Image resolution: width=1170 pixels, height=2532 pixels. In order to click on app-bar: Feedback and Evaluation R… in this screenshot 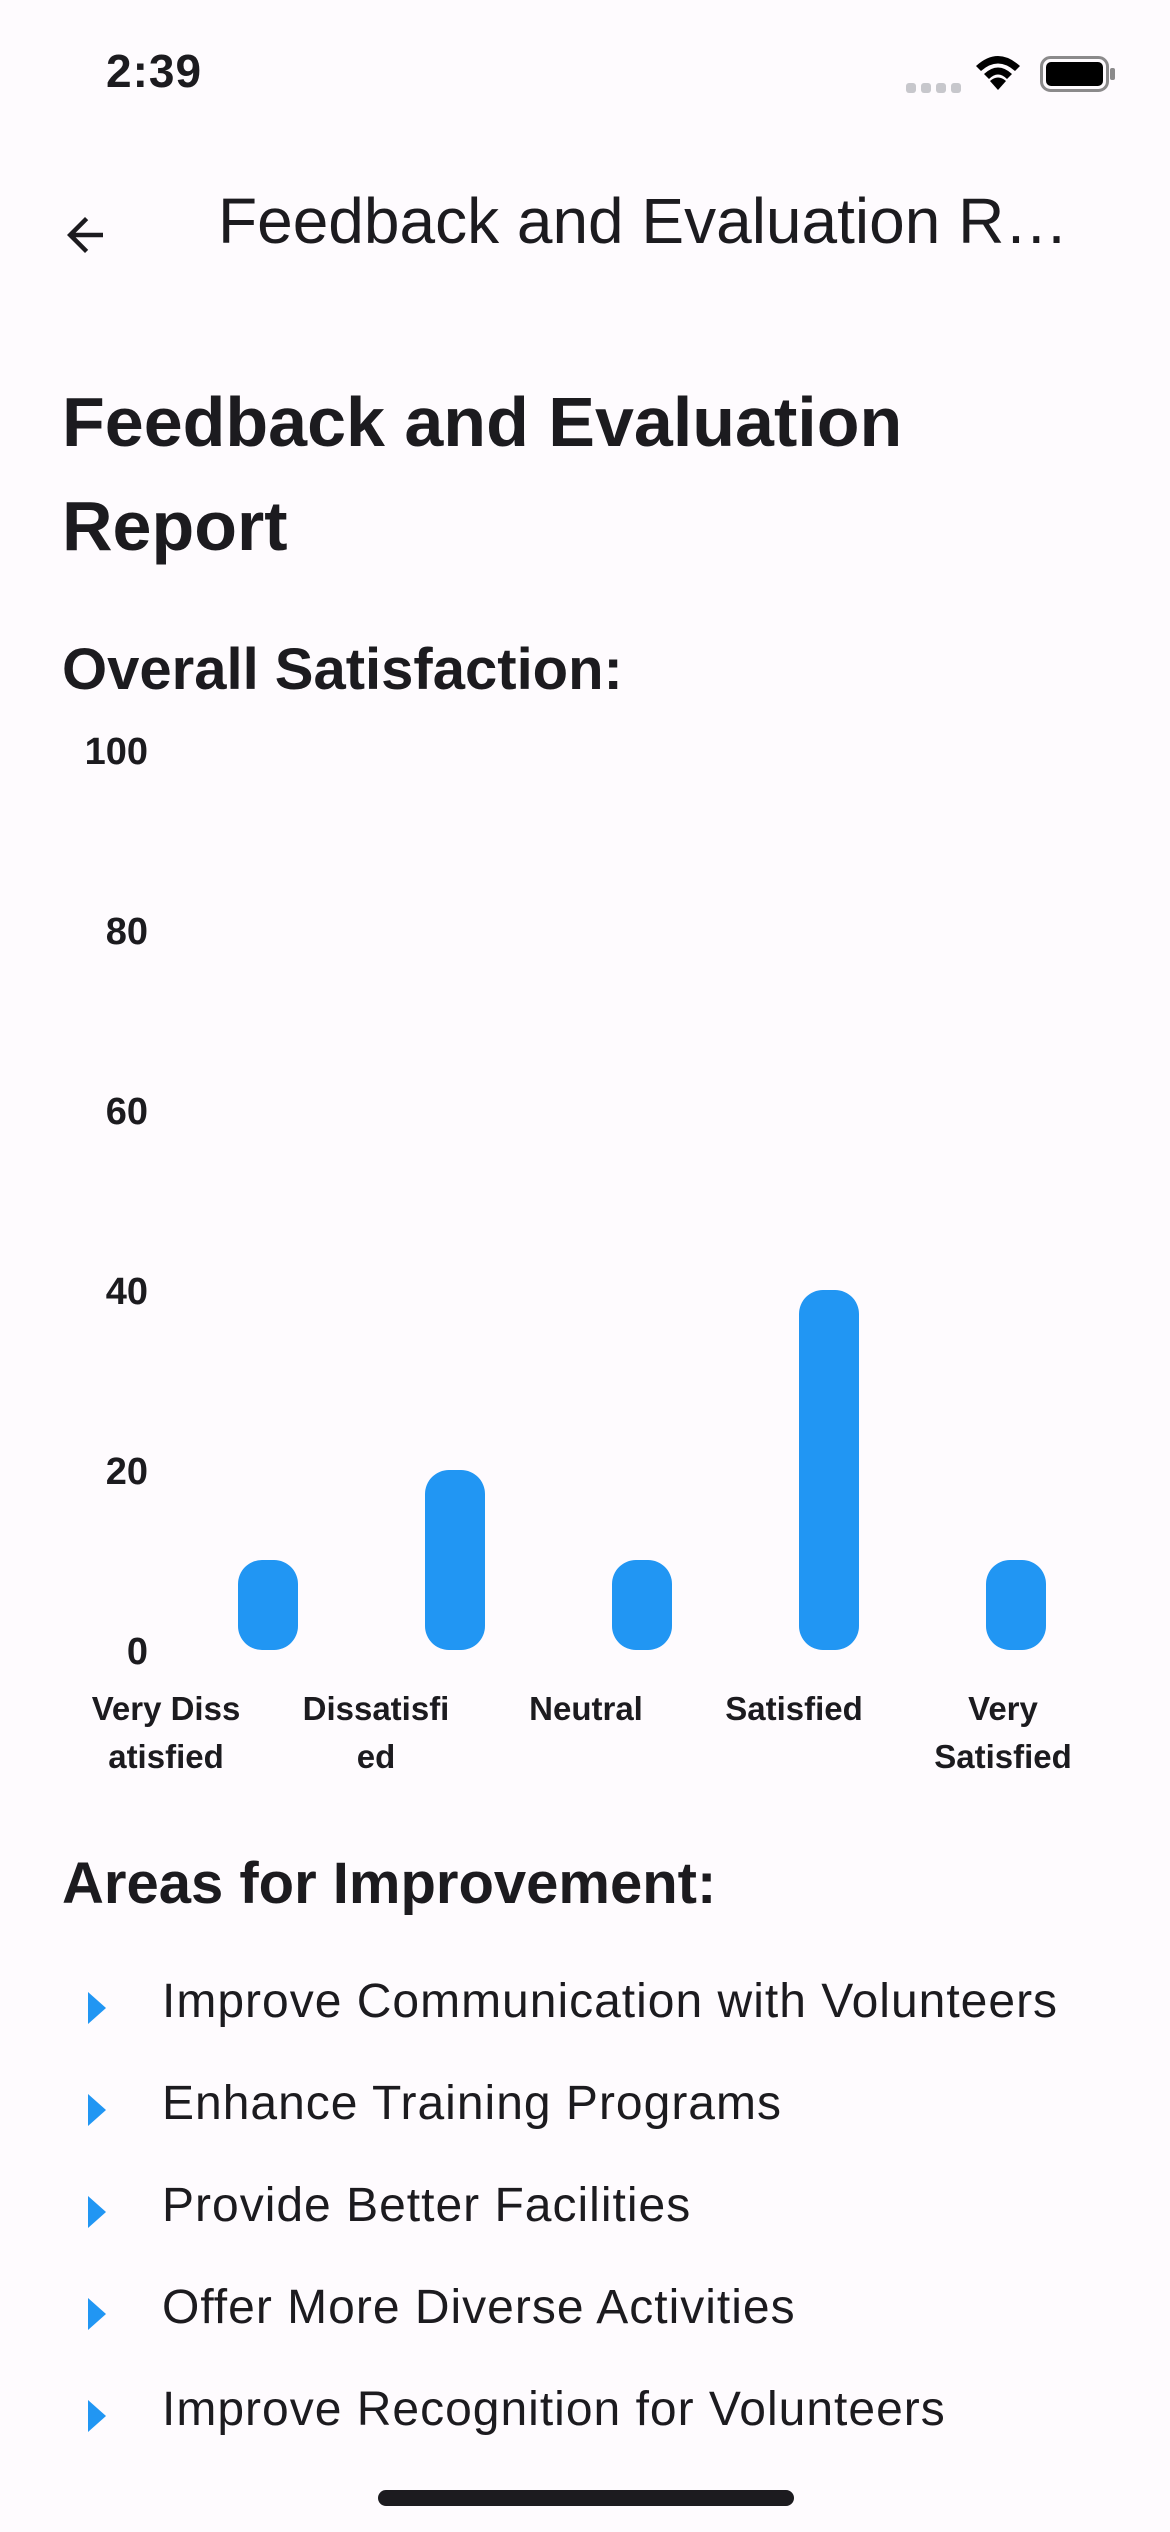, I will do `click(585, 225)`.